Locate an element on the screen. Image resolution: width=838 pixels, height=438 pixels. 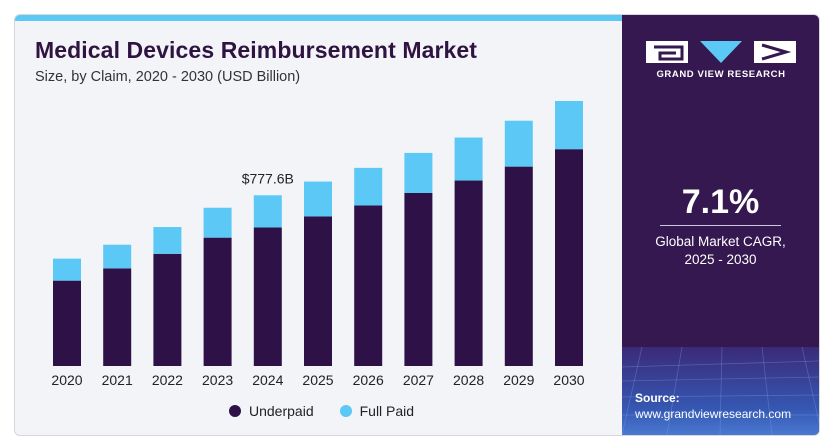
x-tick-label-2027: 2027 is located at coordinates (418, 380).